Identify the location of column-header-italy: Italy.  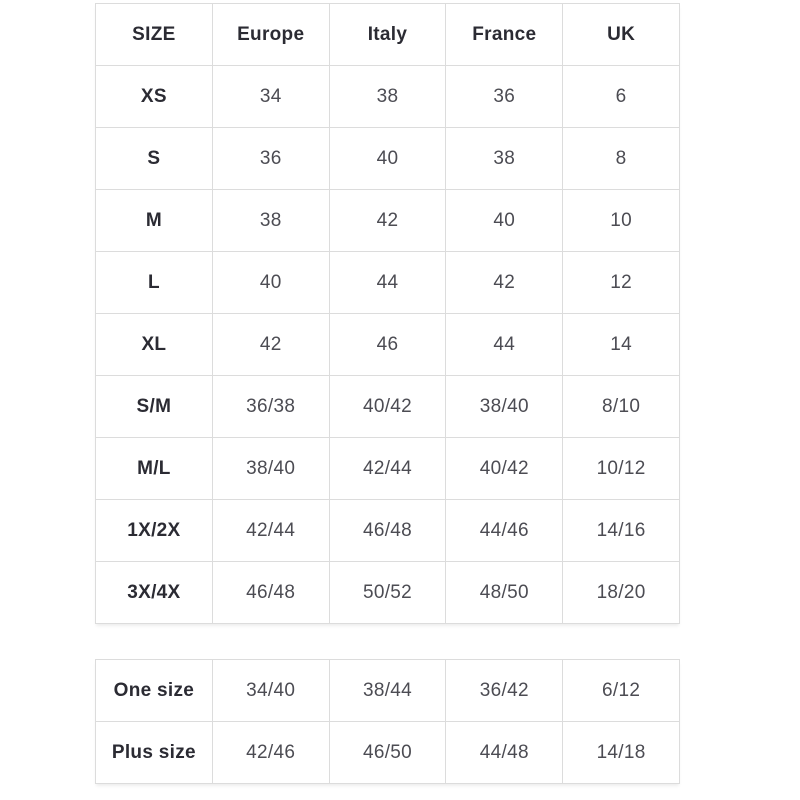
(387, 34).